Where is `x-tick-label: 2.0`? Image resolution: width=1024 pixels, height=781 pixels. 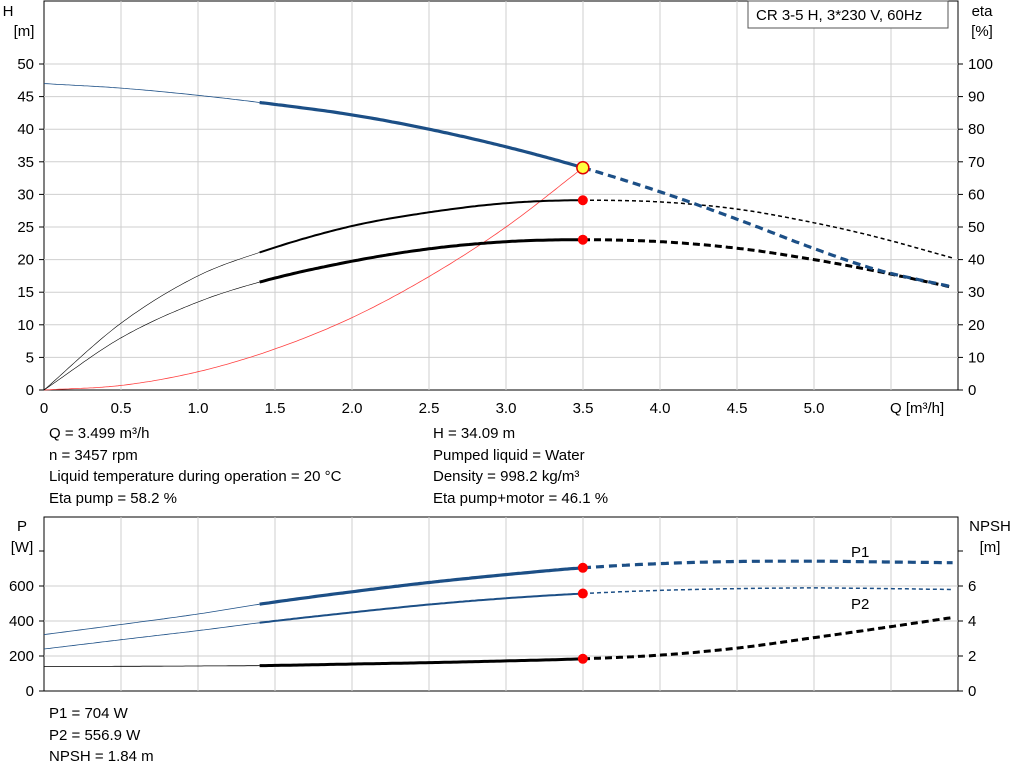 x-tick-label: 2.0 is located at coordinates (352, 408).